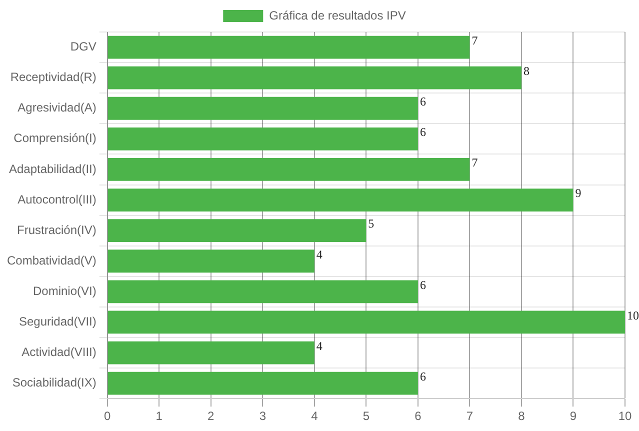 The height and width of the screenshot is (431, 639). Describe the element at coordinates (573, 416) in the screenshot. I see `x-tick-label: 9` at that location.